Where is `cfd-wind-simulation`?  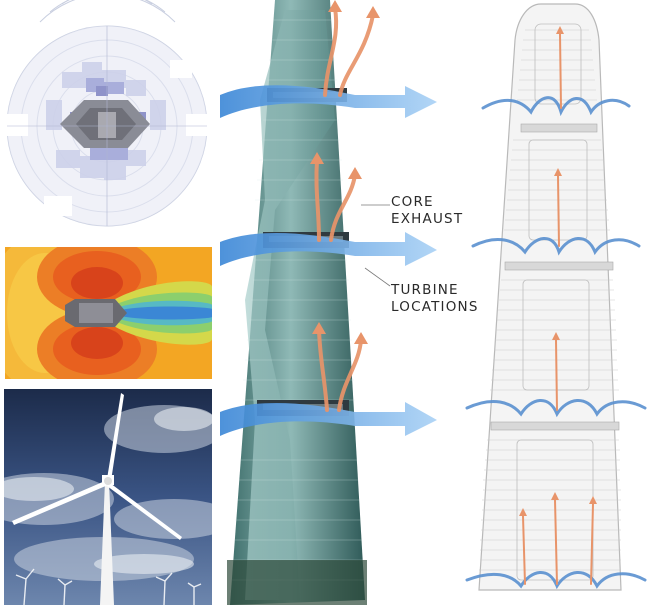
cfd-wind-simulation is located at coordinates (108, 313).